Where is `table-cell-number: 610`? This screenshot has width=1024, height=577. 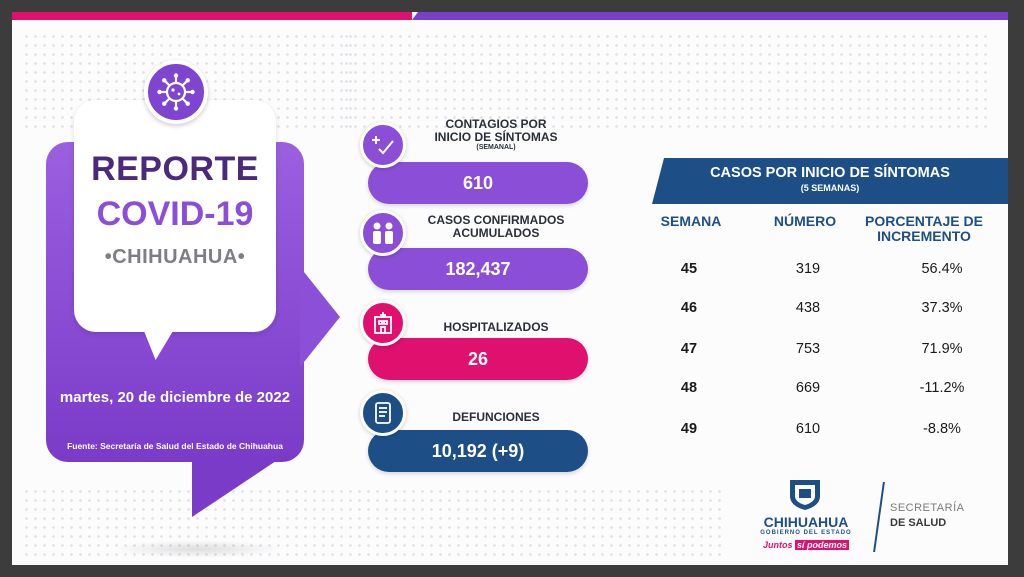
table-cell-number: 610 is located at coordinates (808, 429).